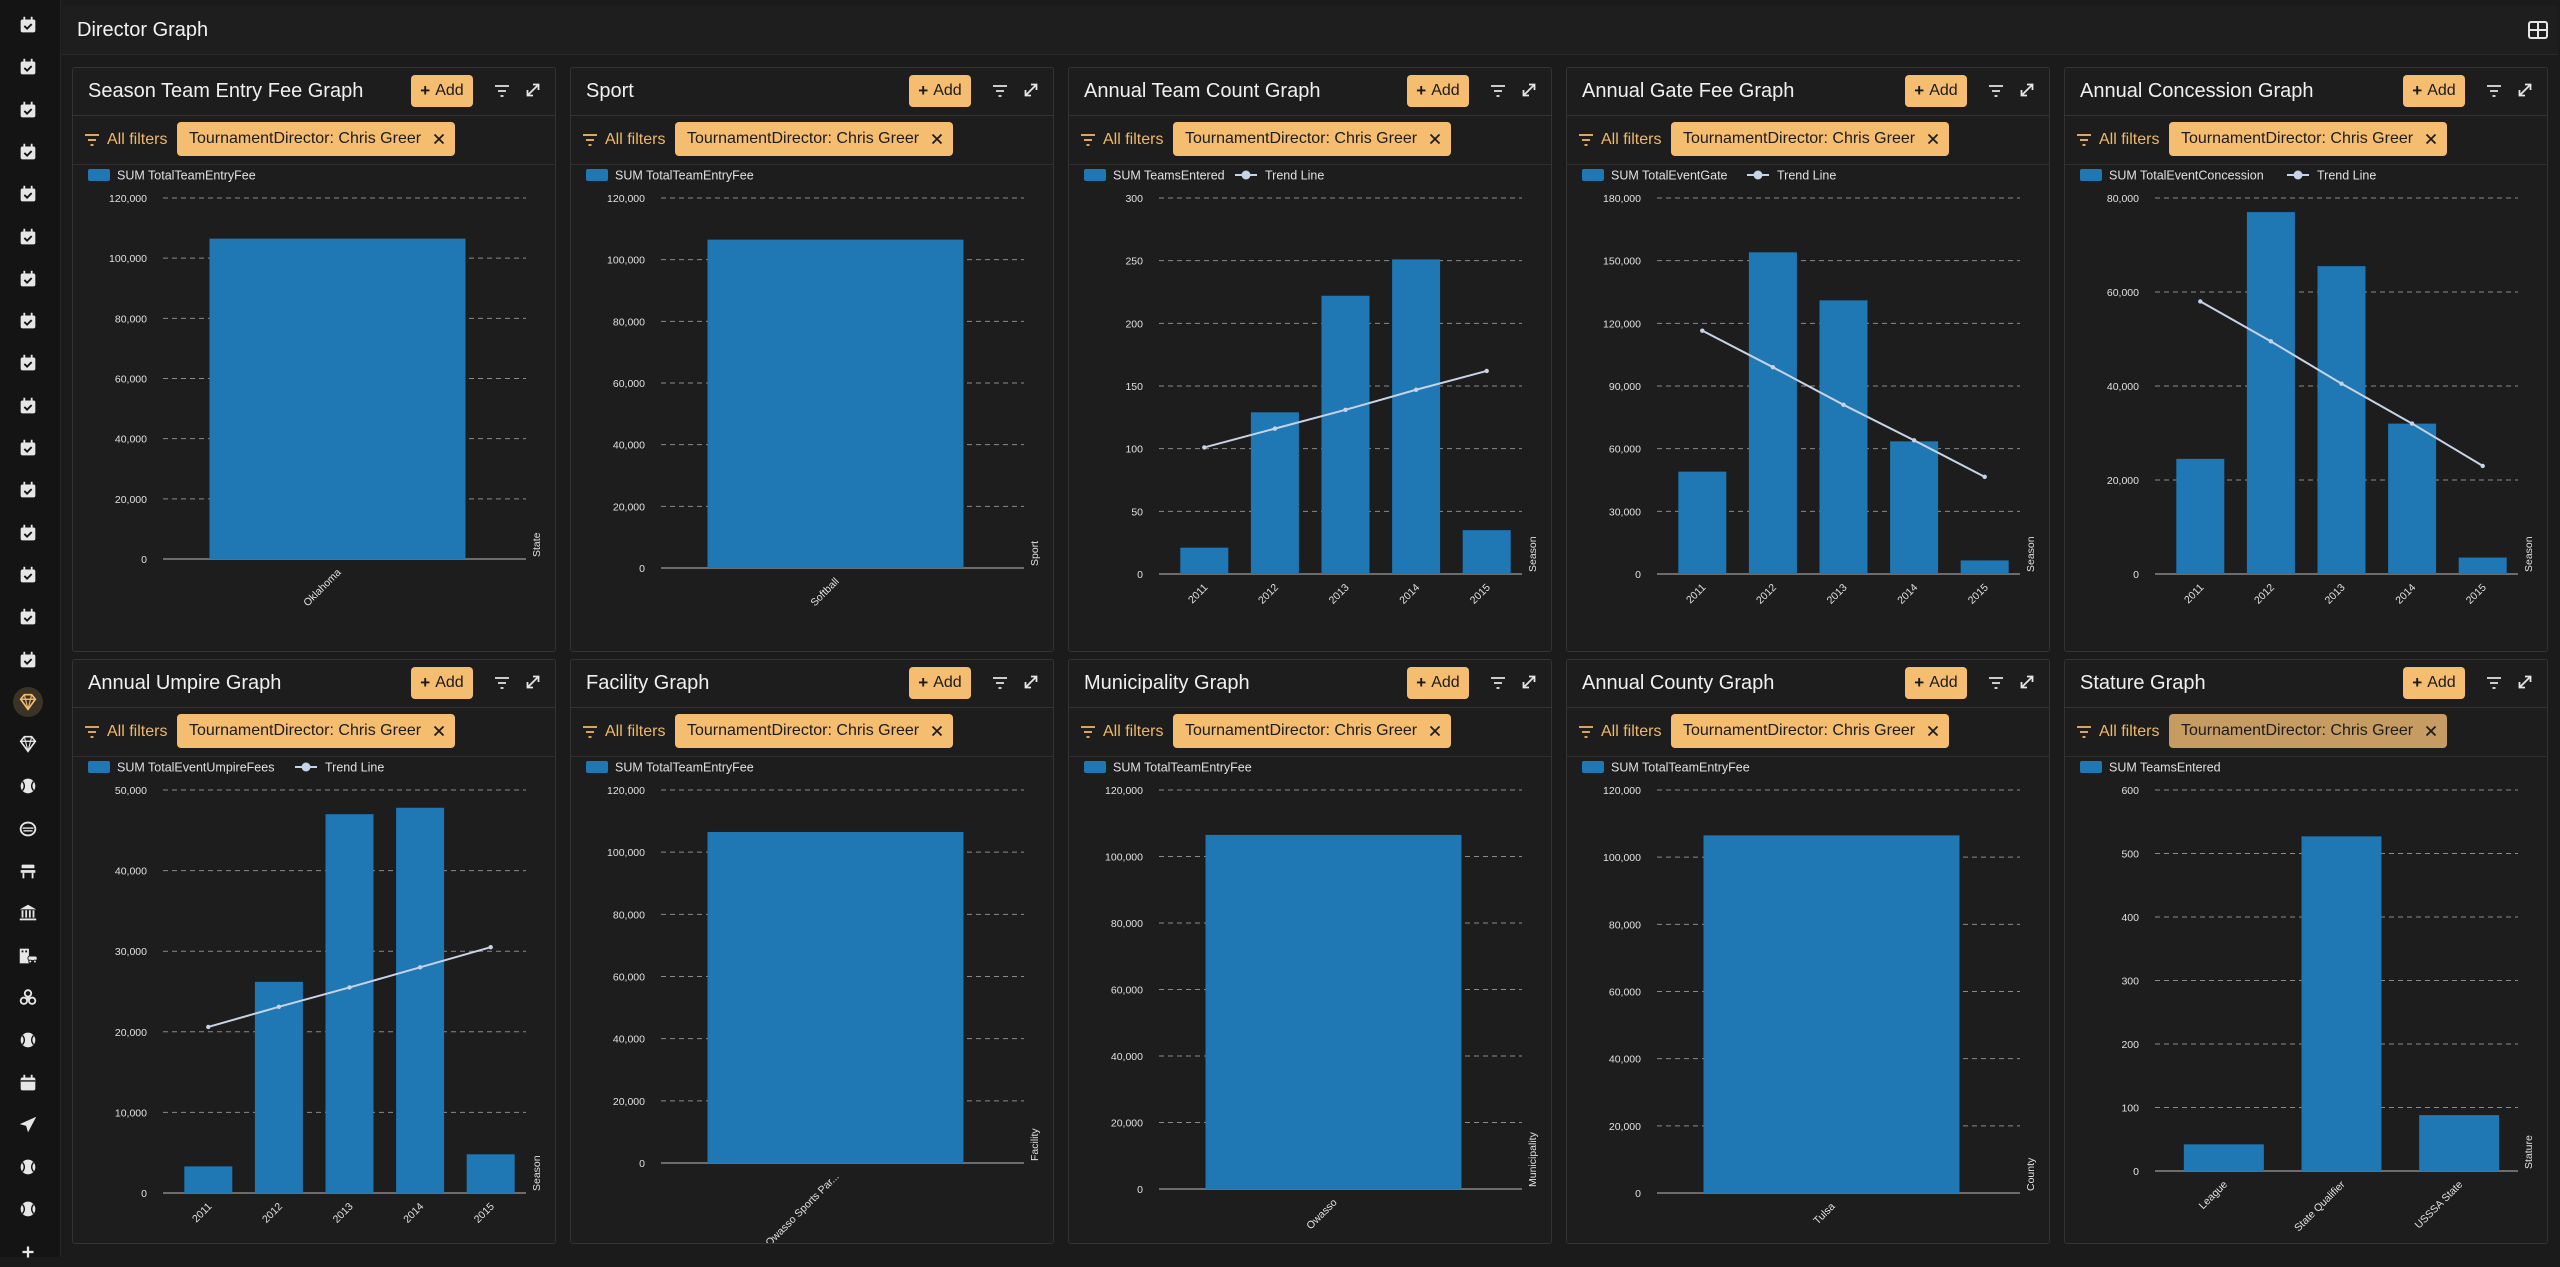 This screenshot has width=2560, height=1267. I want to click on sidebar-item-mask, so click(28, 829).